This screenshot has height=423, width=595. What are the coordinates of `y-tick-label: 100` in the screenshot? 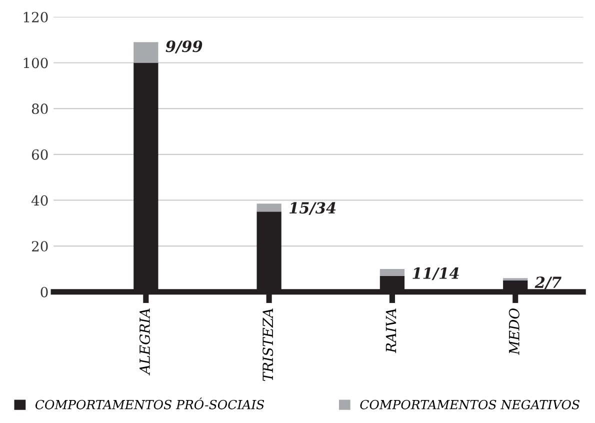 It's located at (36, 63).